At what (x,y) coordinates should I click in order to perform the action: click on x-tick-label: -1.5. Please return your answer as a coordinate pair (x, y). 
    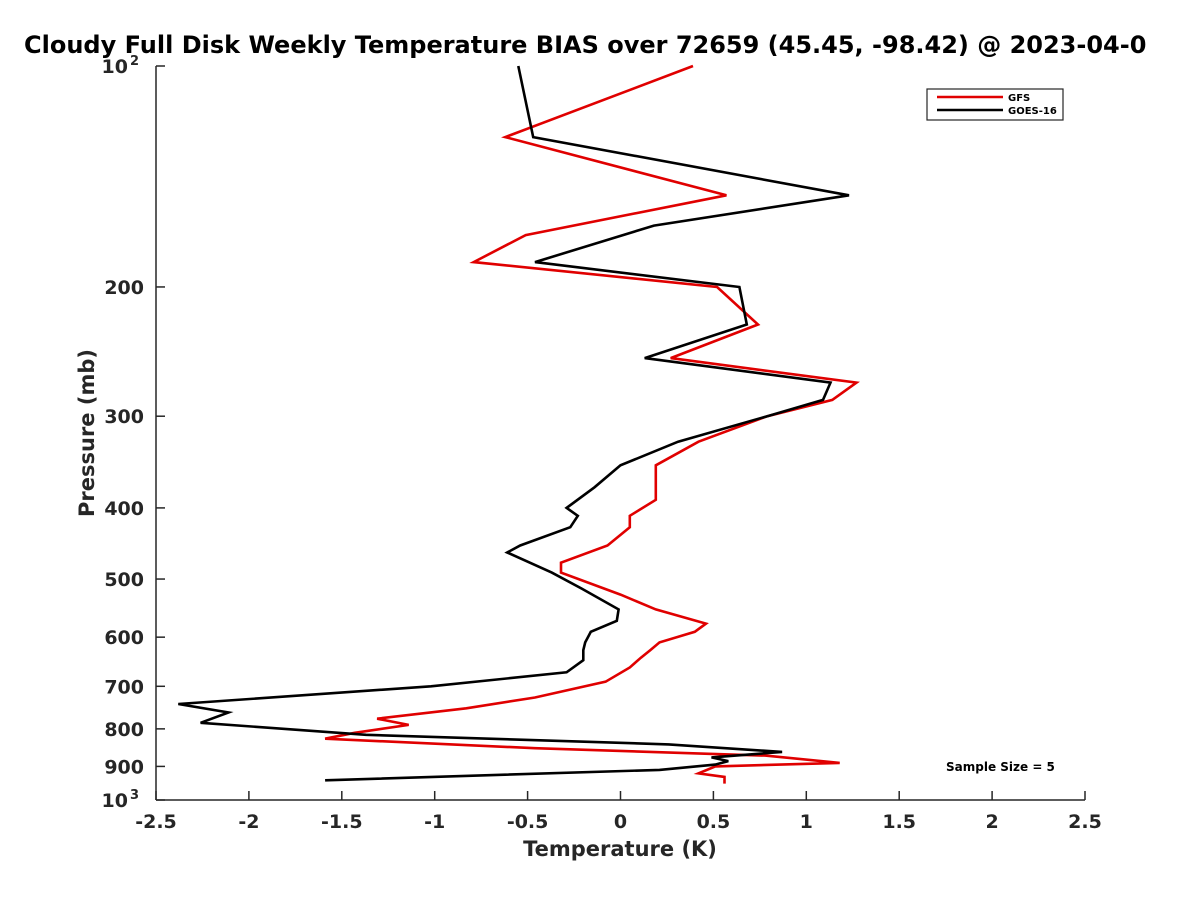
    Looking at the image, I should click on (342, 822).